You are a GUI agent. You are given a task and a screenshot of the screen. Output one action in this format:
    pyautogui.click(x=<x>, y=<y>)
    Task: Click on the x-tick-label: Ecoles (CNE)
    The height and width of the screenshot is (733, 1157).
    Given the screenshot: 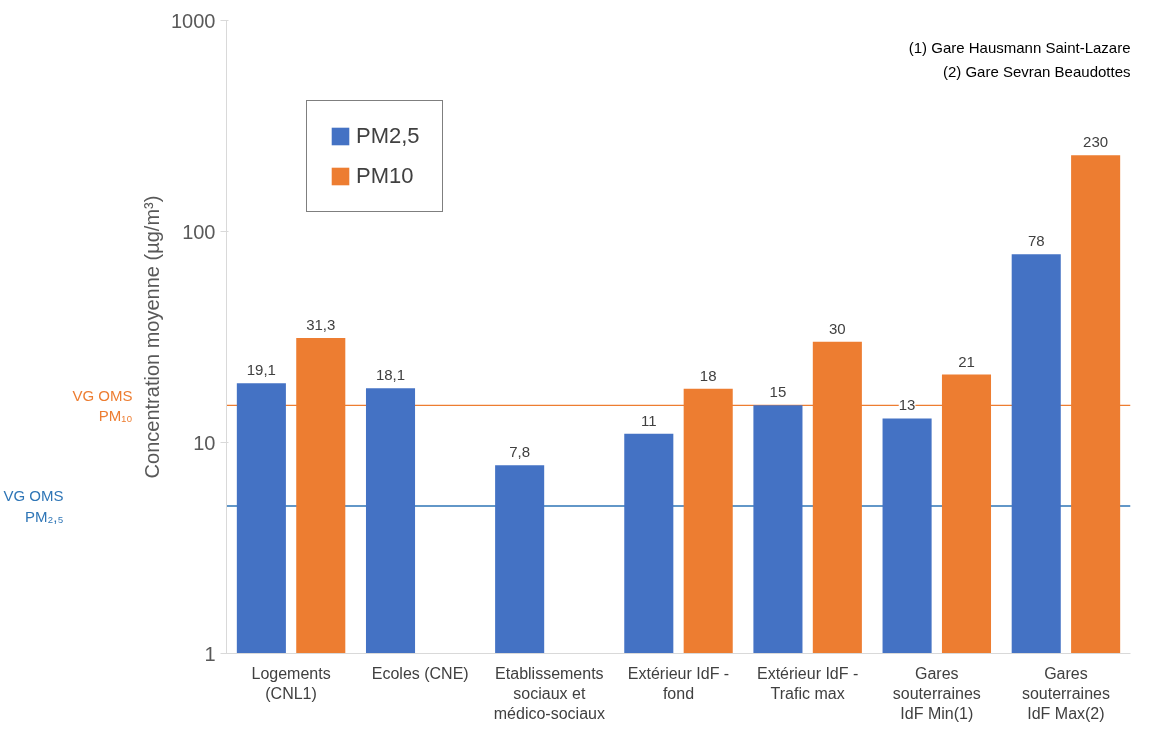 What is the action you would take?
    pyautogui.click(x=420, y=673)
    